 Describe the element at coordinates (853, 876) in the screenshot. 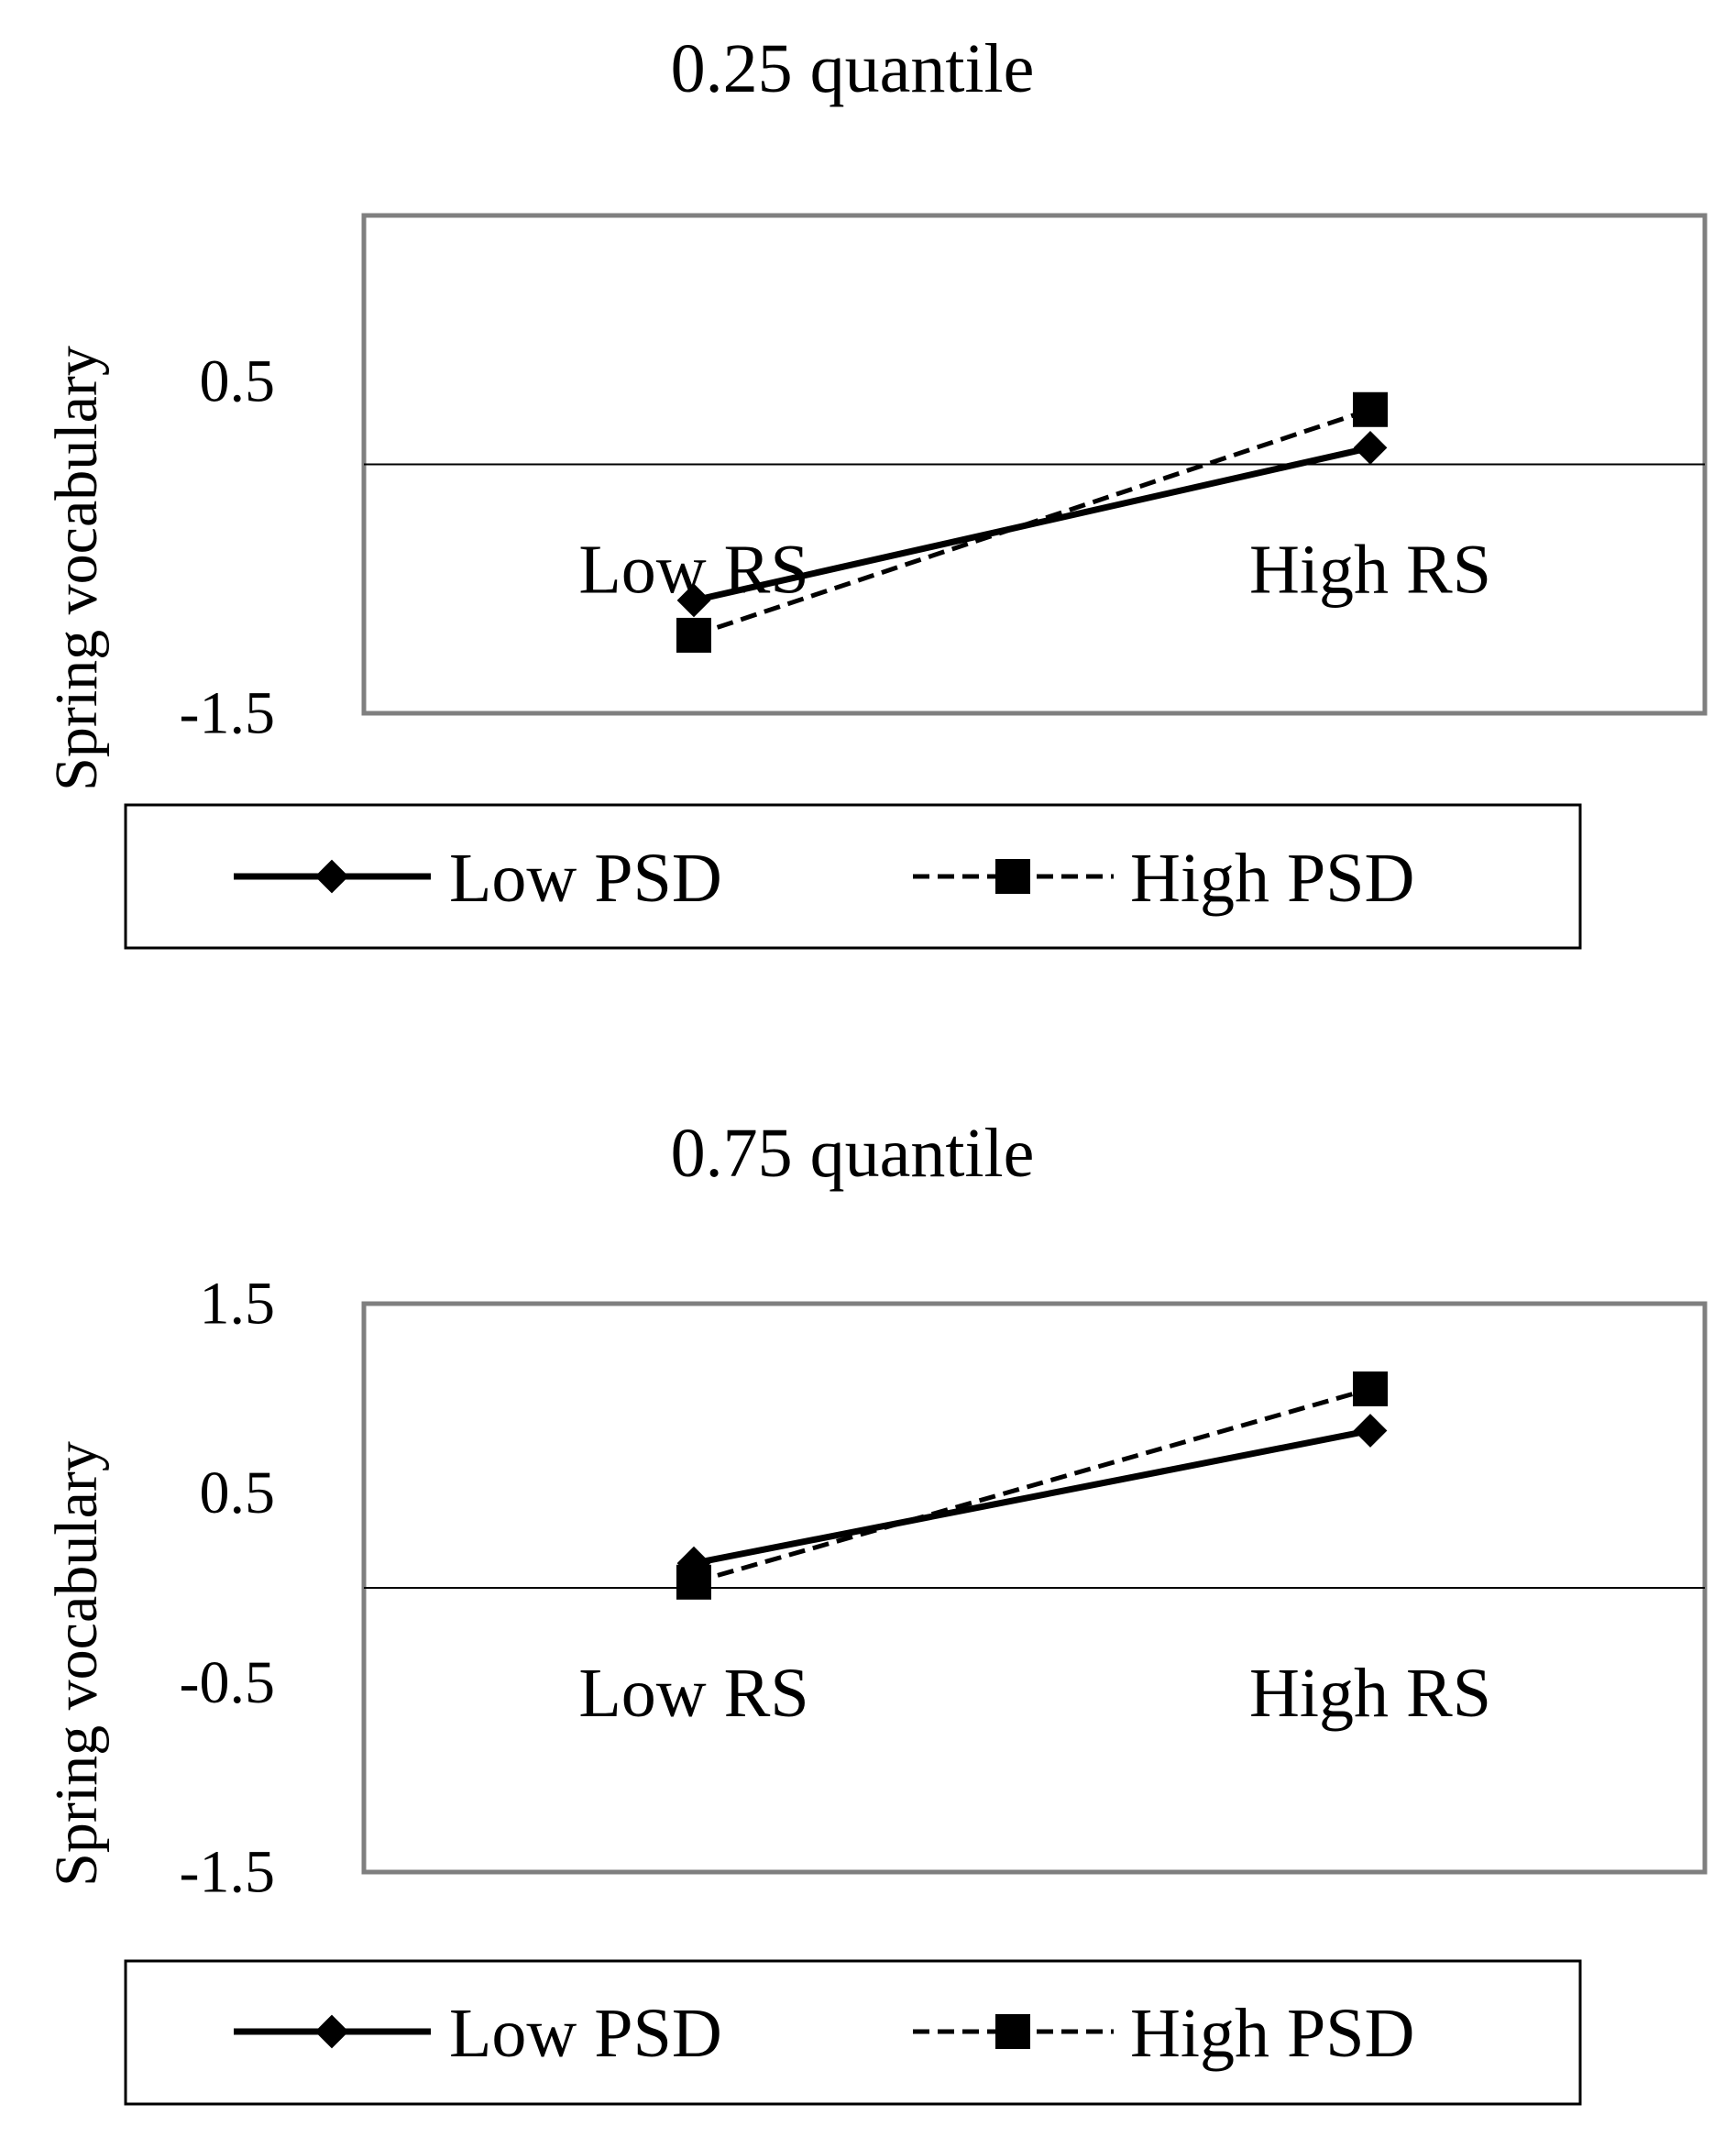

I see `chart-1-legend: Low PSD High PSD` at that location.